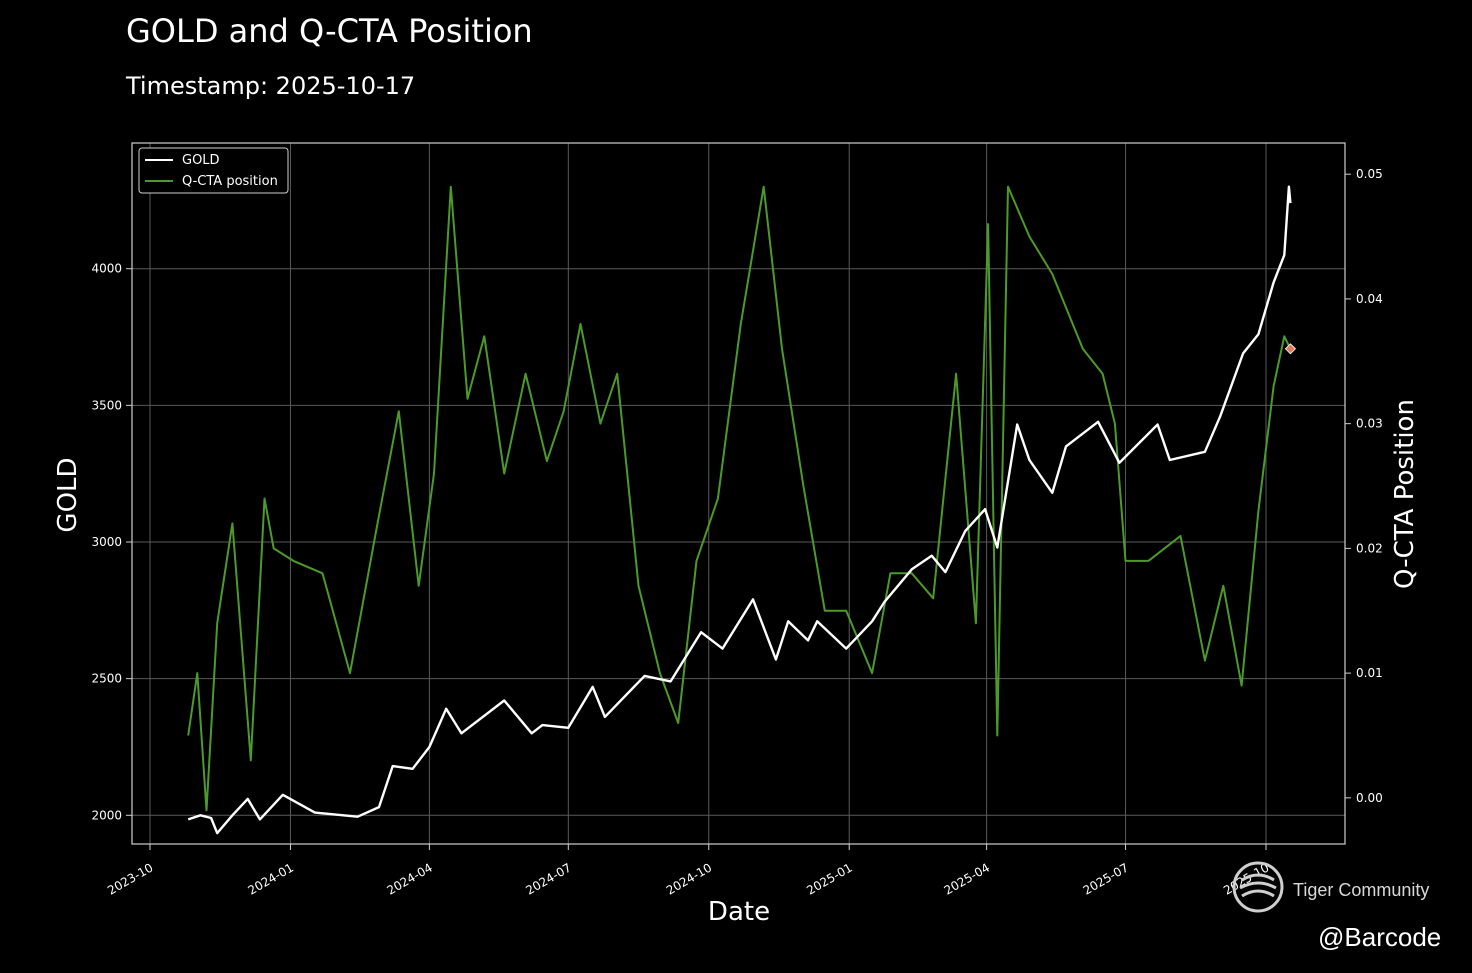 Image resolution: width=1472 pixels, height=973 pixels. What do you see at coordinates (1258, 887) in the screenshot?
I see `tiger-community-logo-icon` at bounding box center [1258, 887].